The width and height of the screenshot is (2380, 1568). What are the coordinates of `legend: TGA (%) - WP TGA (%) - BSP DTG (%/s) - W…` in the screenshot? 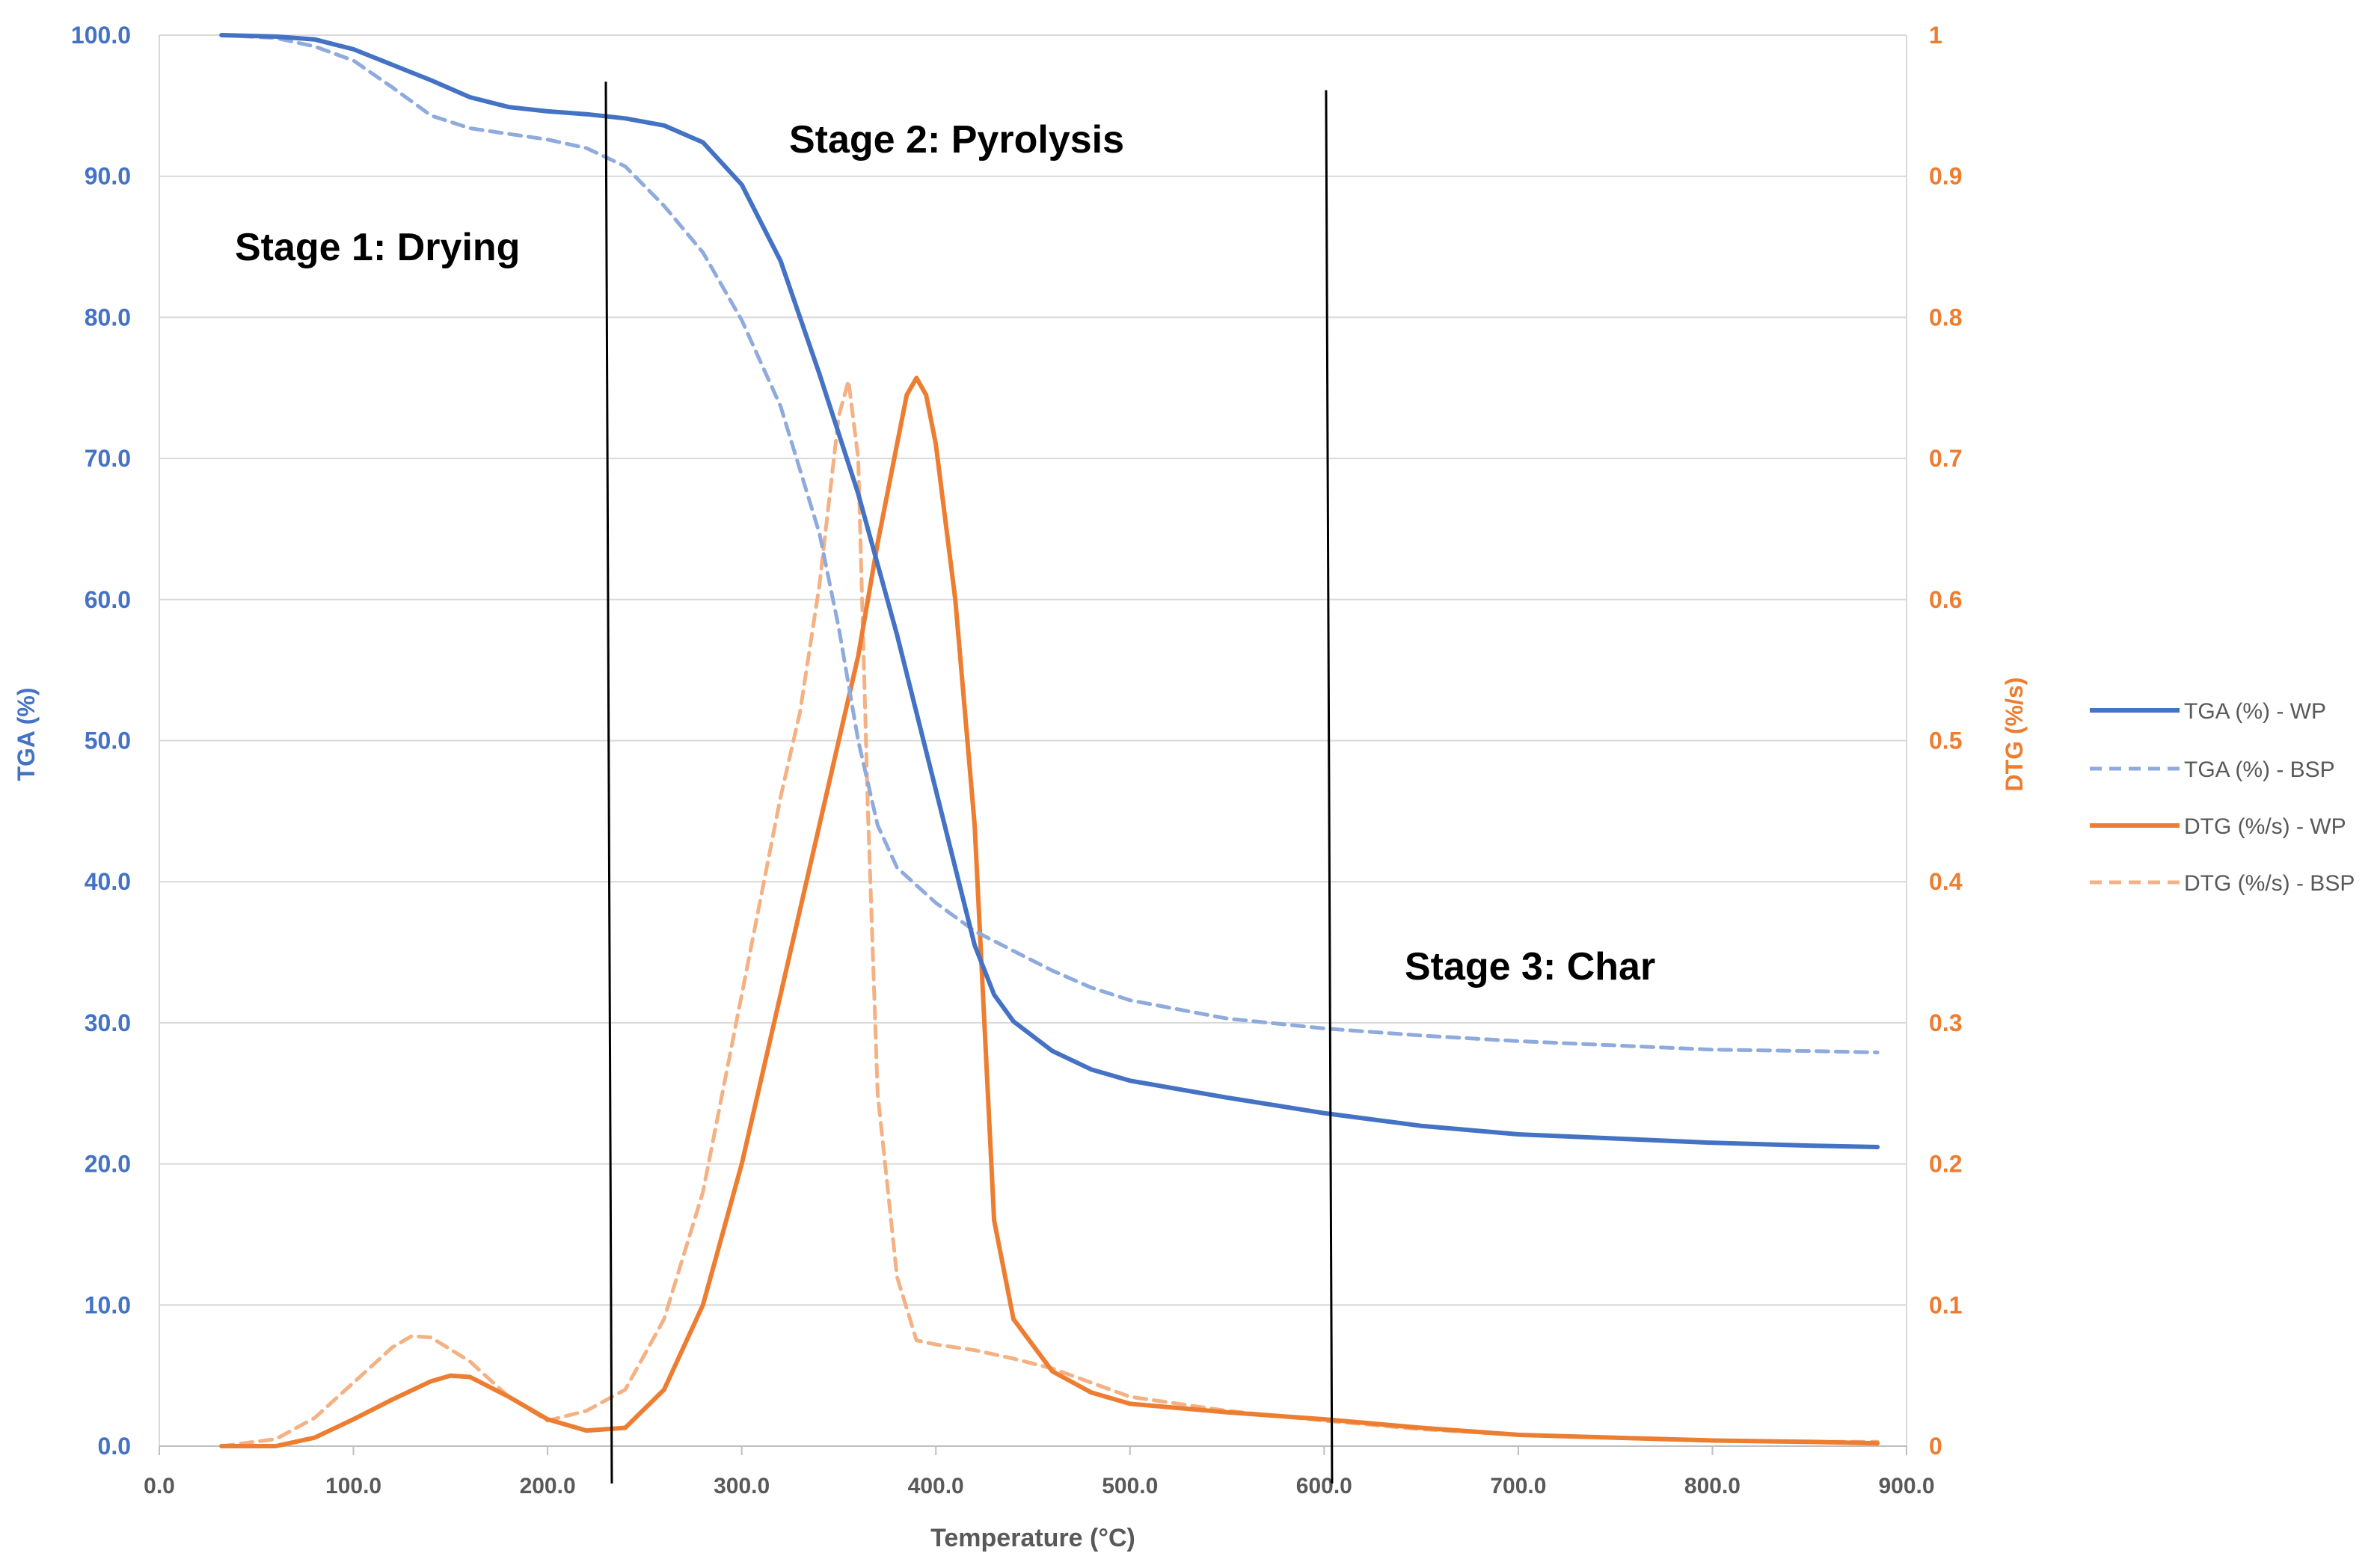 It's located at (2222, 797).